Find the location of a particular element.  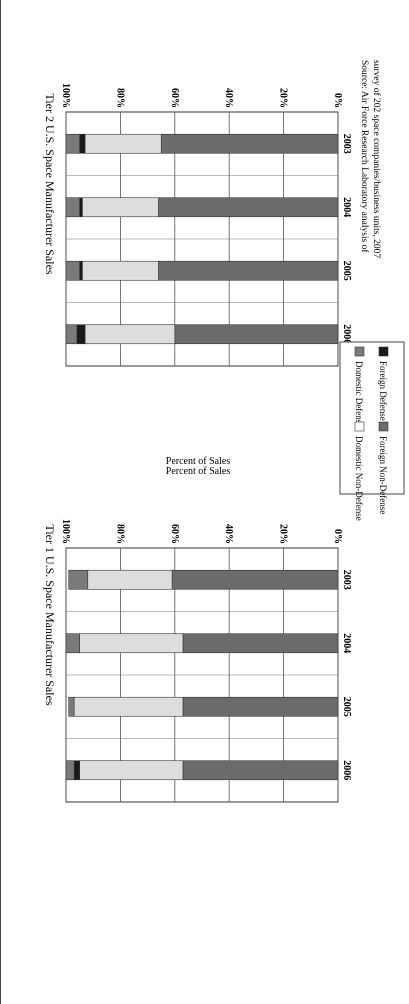

legend-label: Domestic Non-Defense is located at coordinates (359, 478).